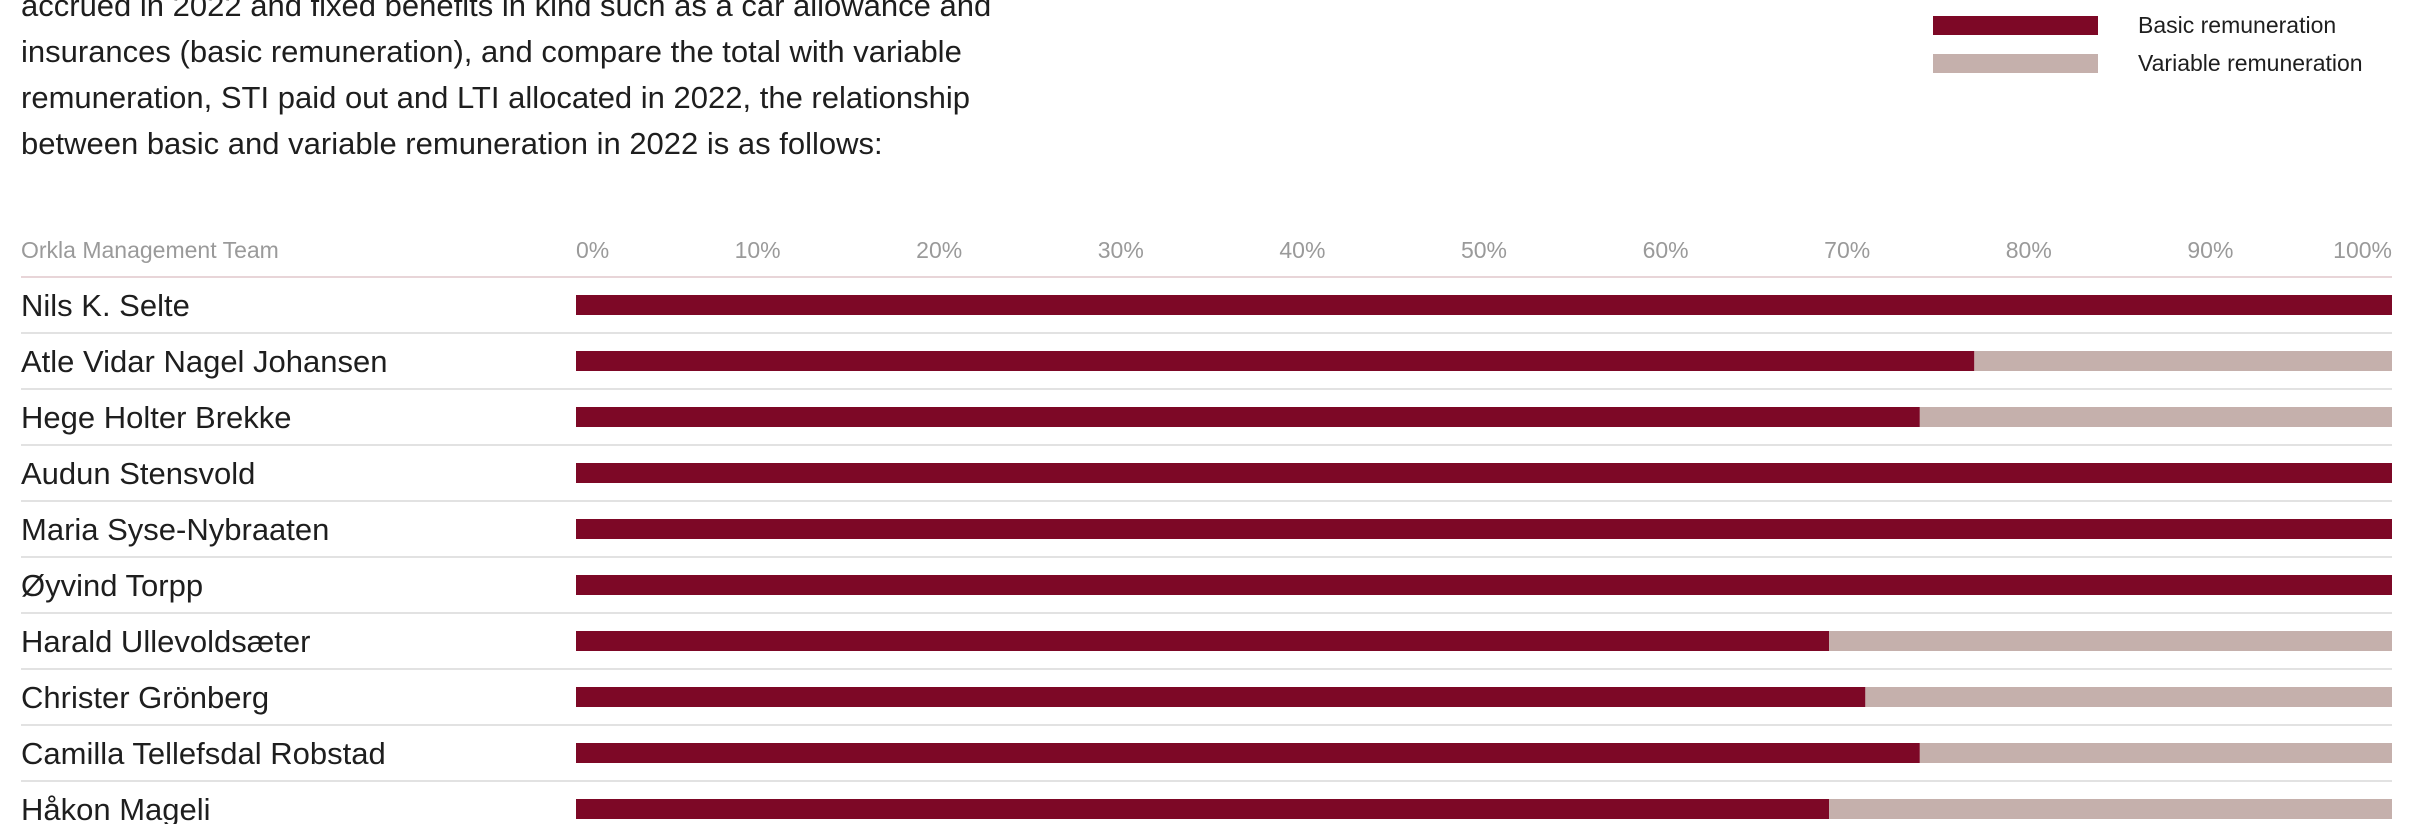 This screenshot has height=824, width=2415. Describe the element at coordinates (2210, 250) in the screenshot. I see `x-tick-label: 90%` at that location.